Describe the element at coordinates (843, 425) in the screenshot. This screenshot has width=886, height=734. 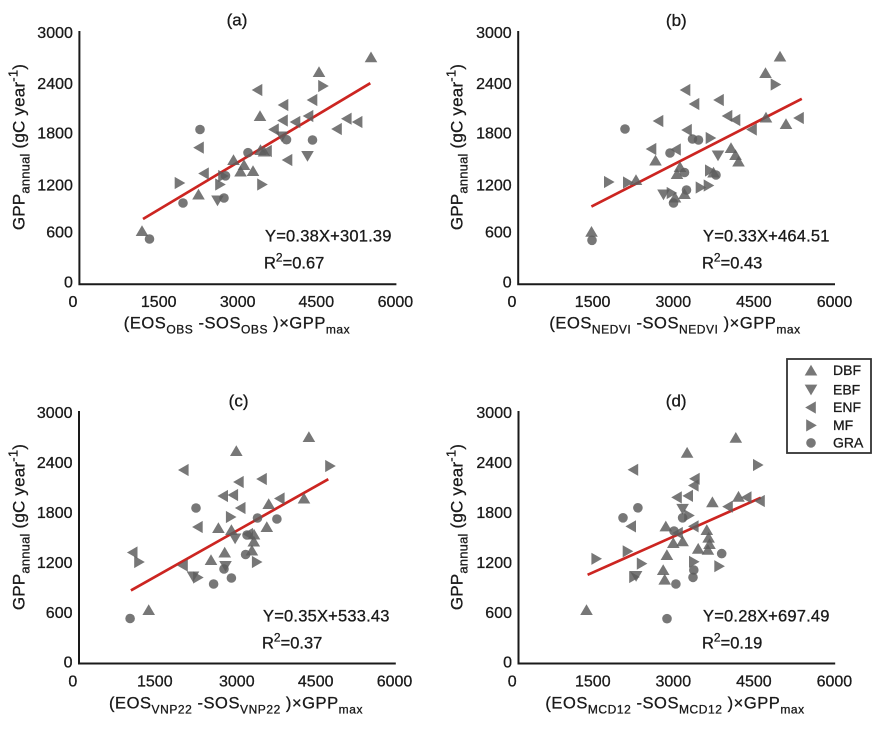
I see `svg-text: MF` at that location.